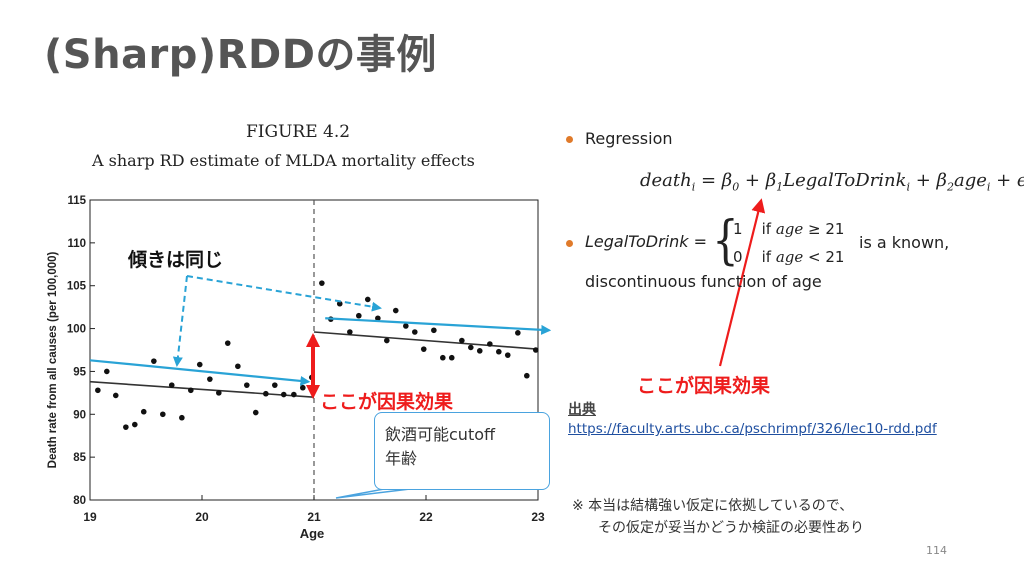 Image resolution: width=1024 pixels, height=576 pixels. What do you see at coordinates (176, 260) in the screenshot?
I see `slope-same-label: 傾きは同じ` at bounding box center [176, 260].